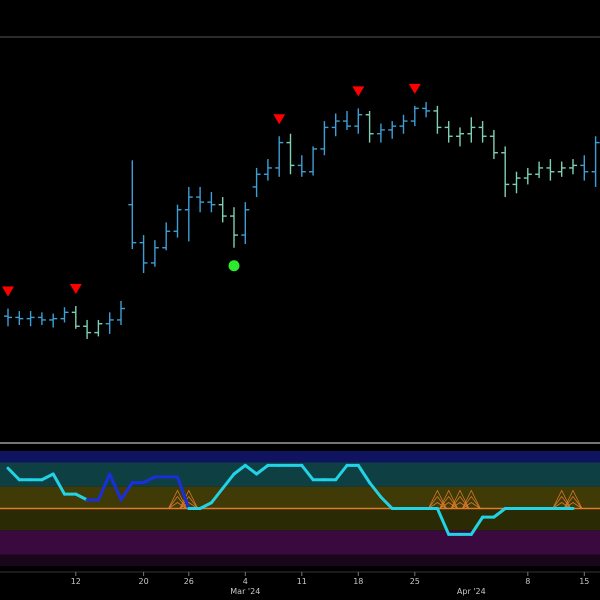 The height and width of the screenshot is (600, 600). I want to click on axis-tick-label: 4, so click(245, 581).